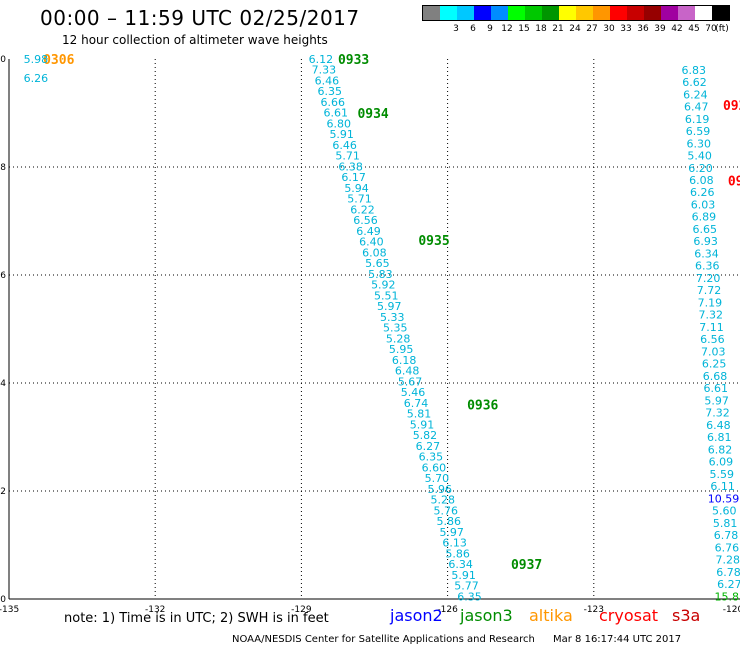 Image resolution: width=740 pixels, height=650 pixels. Describe the element at coordinates (321, 59) in the screenshot. I see `wave-height-value: 6.12` at that location.